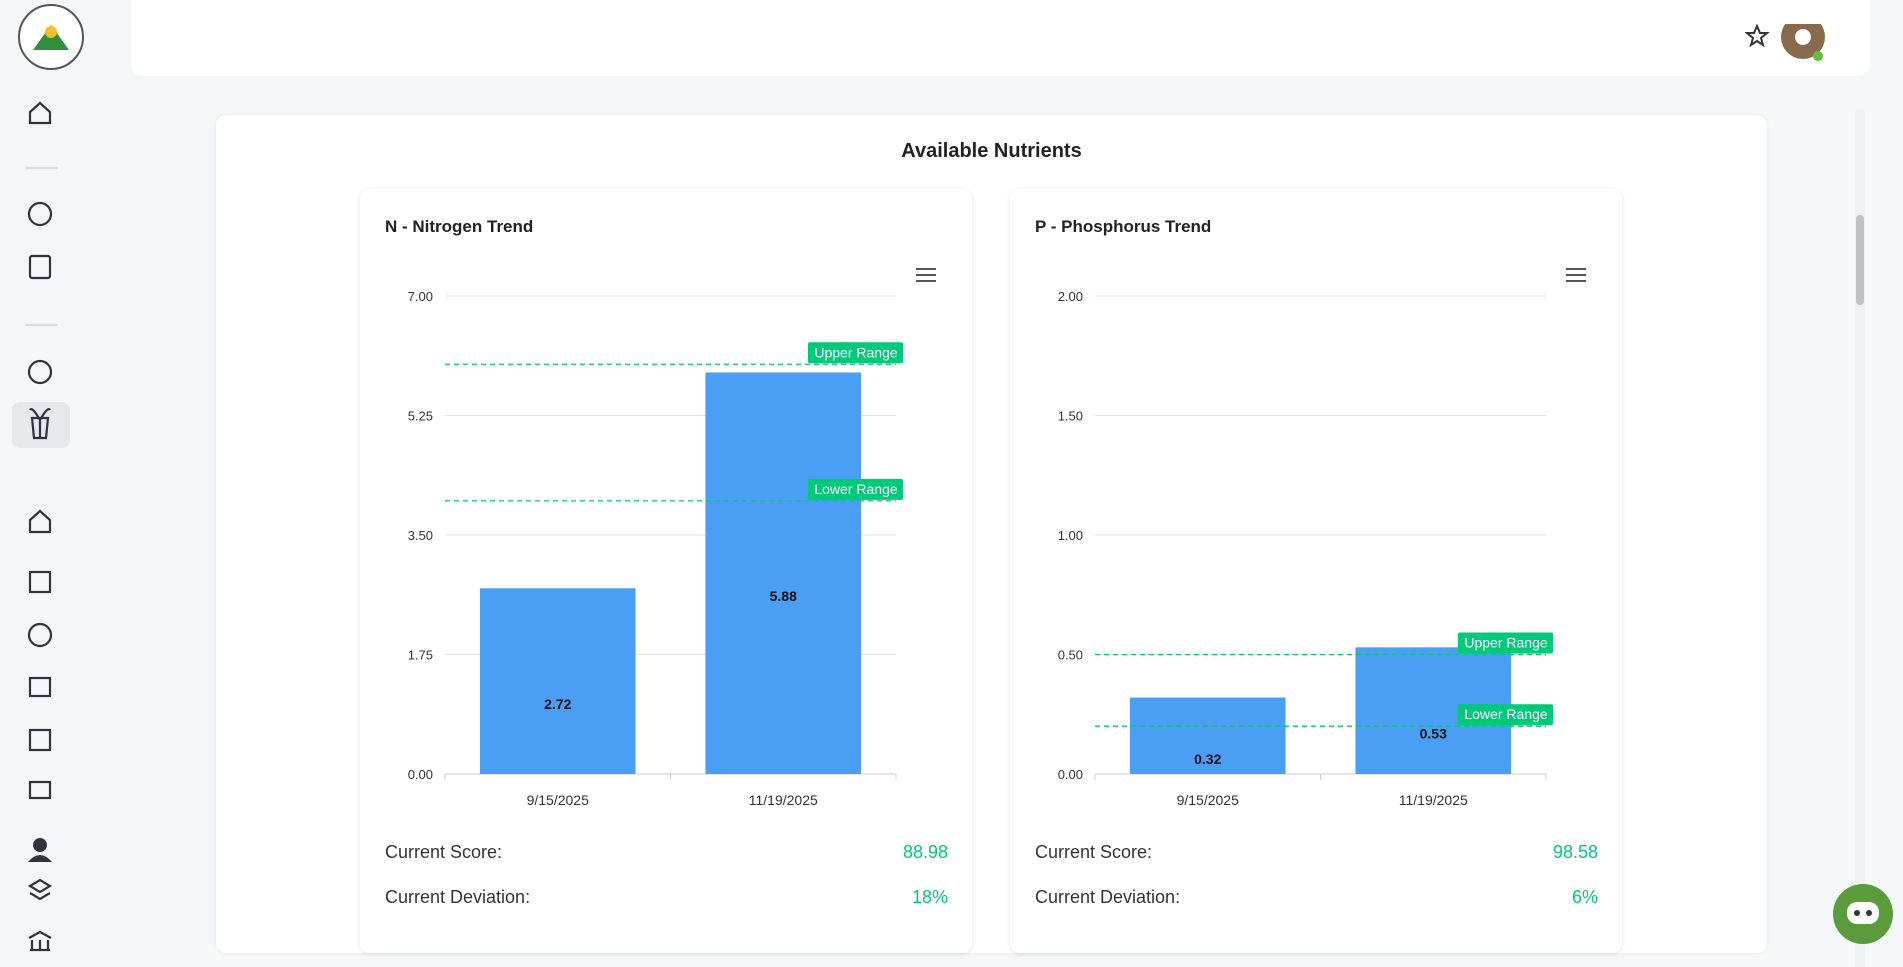 Image resolution: width=1903 pixels, height=967 pixels. What do you see at coordinates (1070, 416) in the screenshot?
I see `y-tick-label: 1.50` at bounding box center [1070, 416].